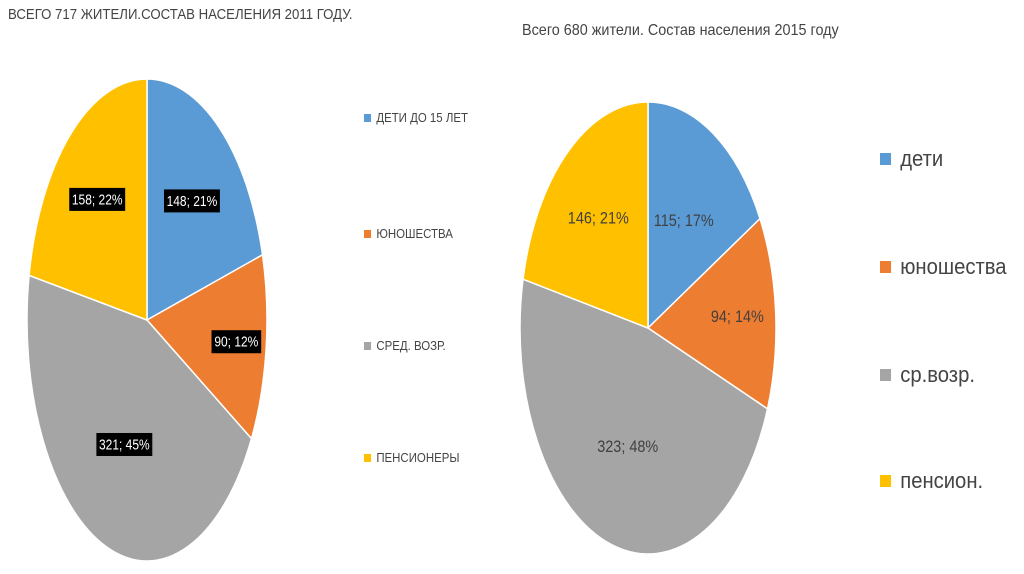 Image resolution: width=1024 pixels, height=574 pixels. I want to click on legend-item-children: ДЕТИ ДО 15 ЛЕТ, so click(416, 117).